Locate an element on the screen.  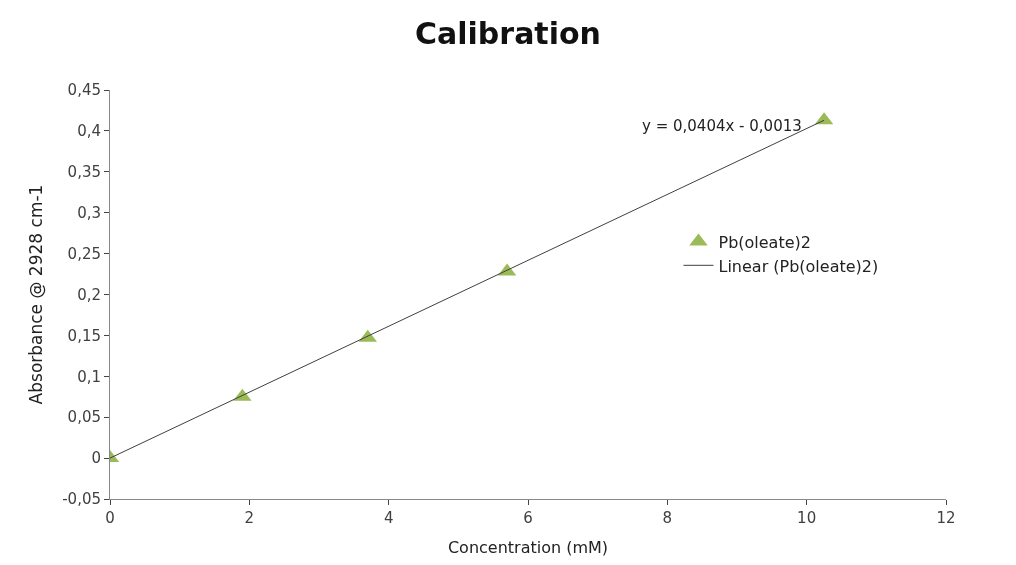
chart-title: Calibration is located at coordinates (508, 33).